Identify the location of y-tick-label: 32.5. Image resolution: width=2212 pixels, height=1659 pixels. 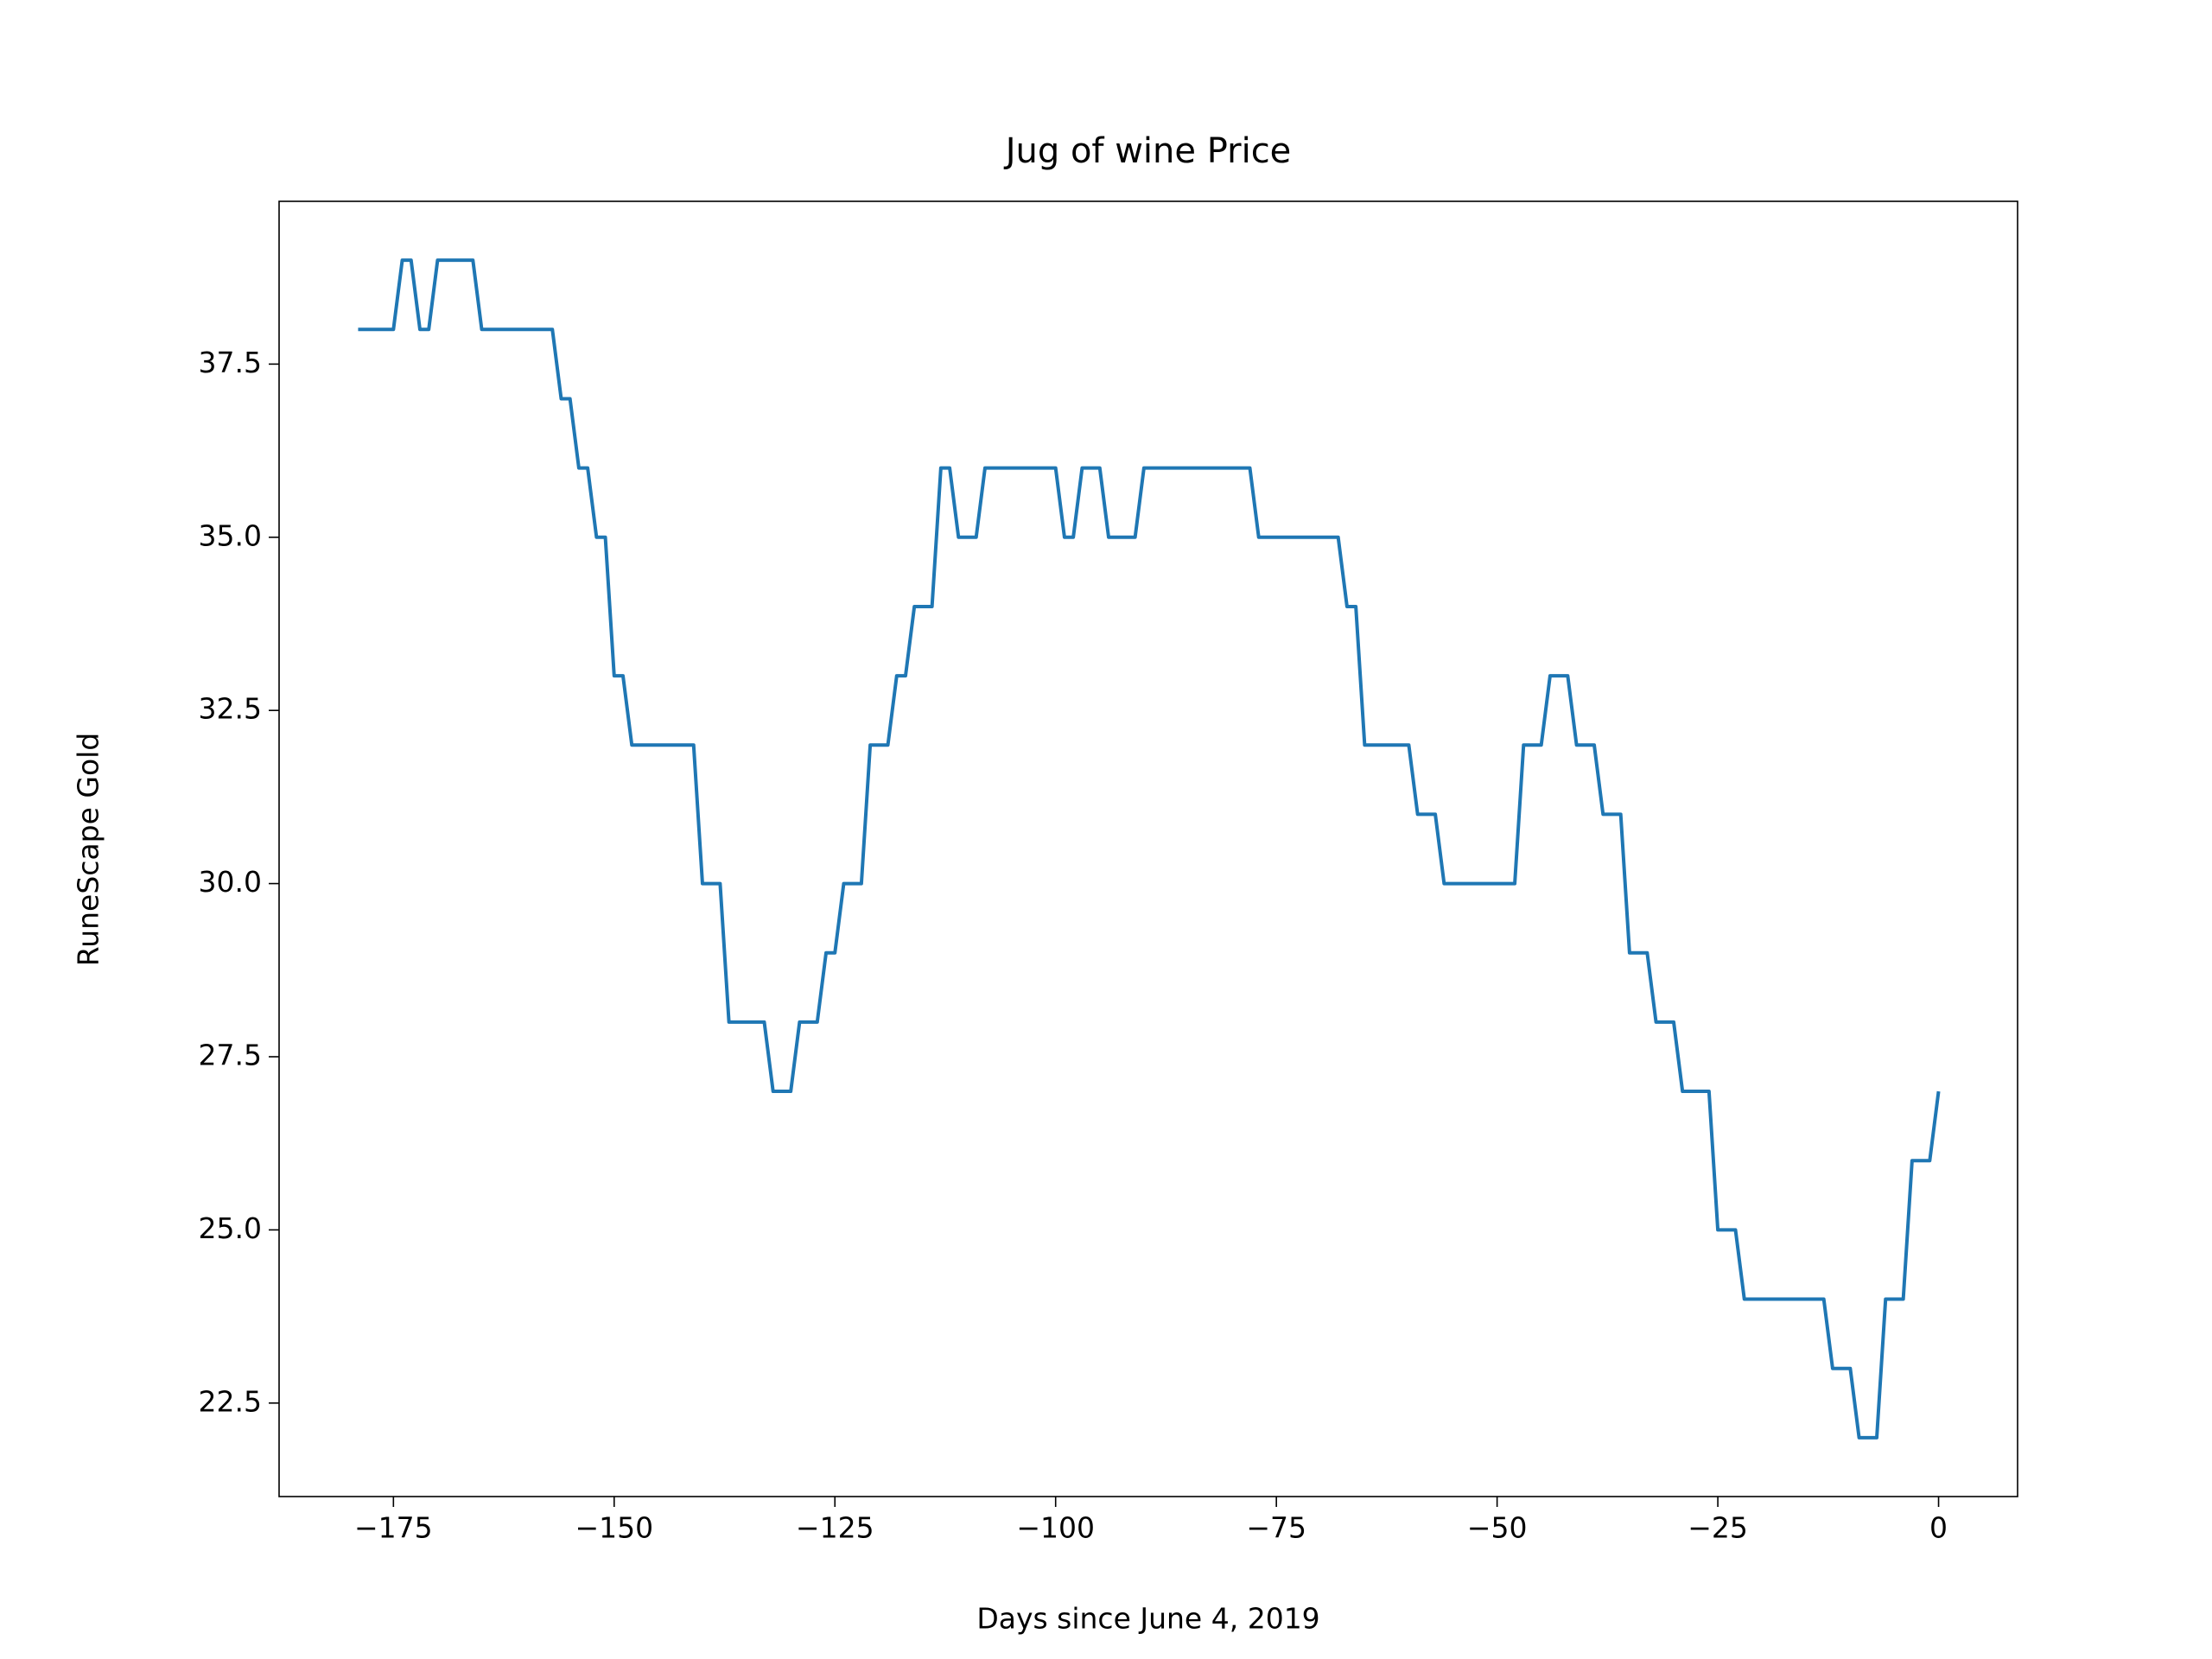
(231, 709).